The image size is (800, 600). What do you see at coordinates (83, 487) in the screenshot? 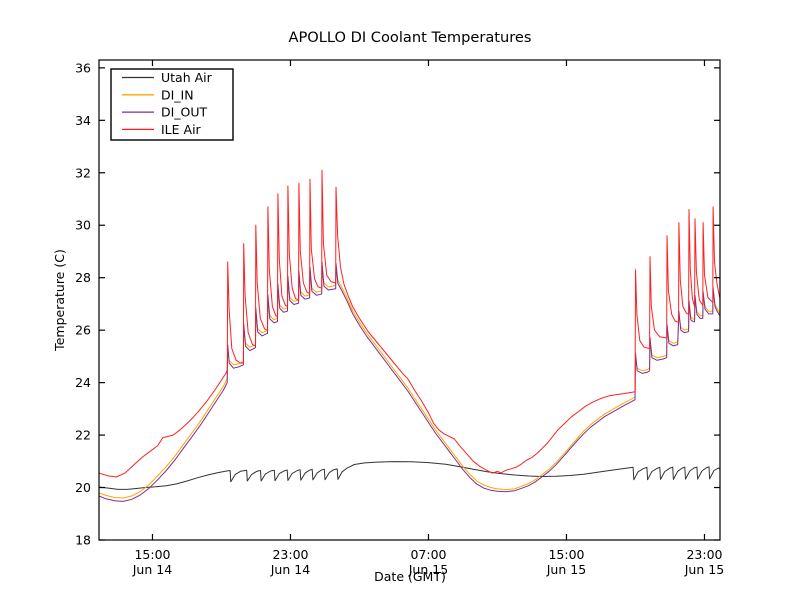
I see `y-tick-label: 20` at bounding box center [83, 487].